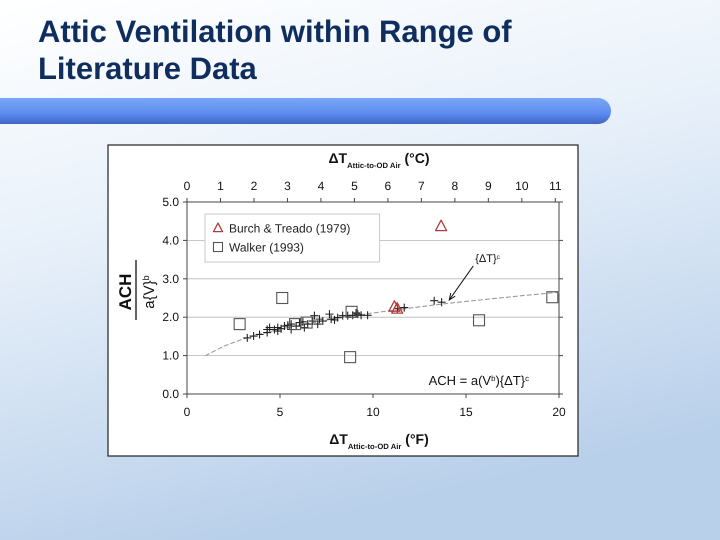 This screenshot has width=720, height=540. What do you see at coordinates (289, 229) in the screenshot?
I see `legend-label: Burch & Treado (1979)` at bounding box center [289, 229].